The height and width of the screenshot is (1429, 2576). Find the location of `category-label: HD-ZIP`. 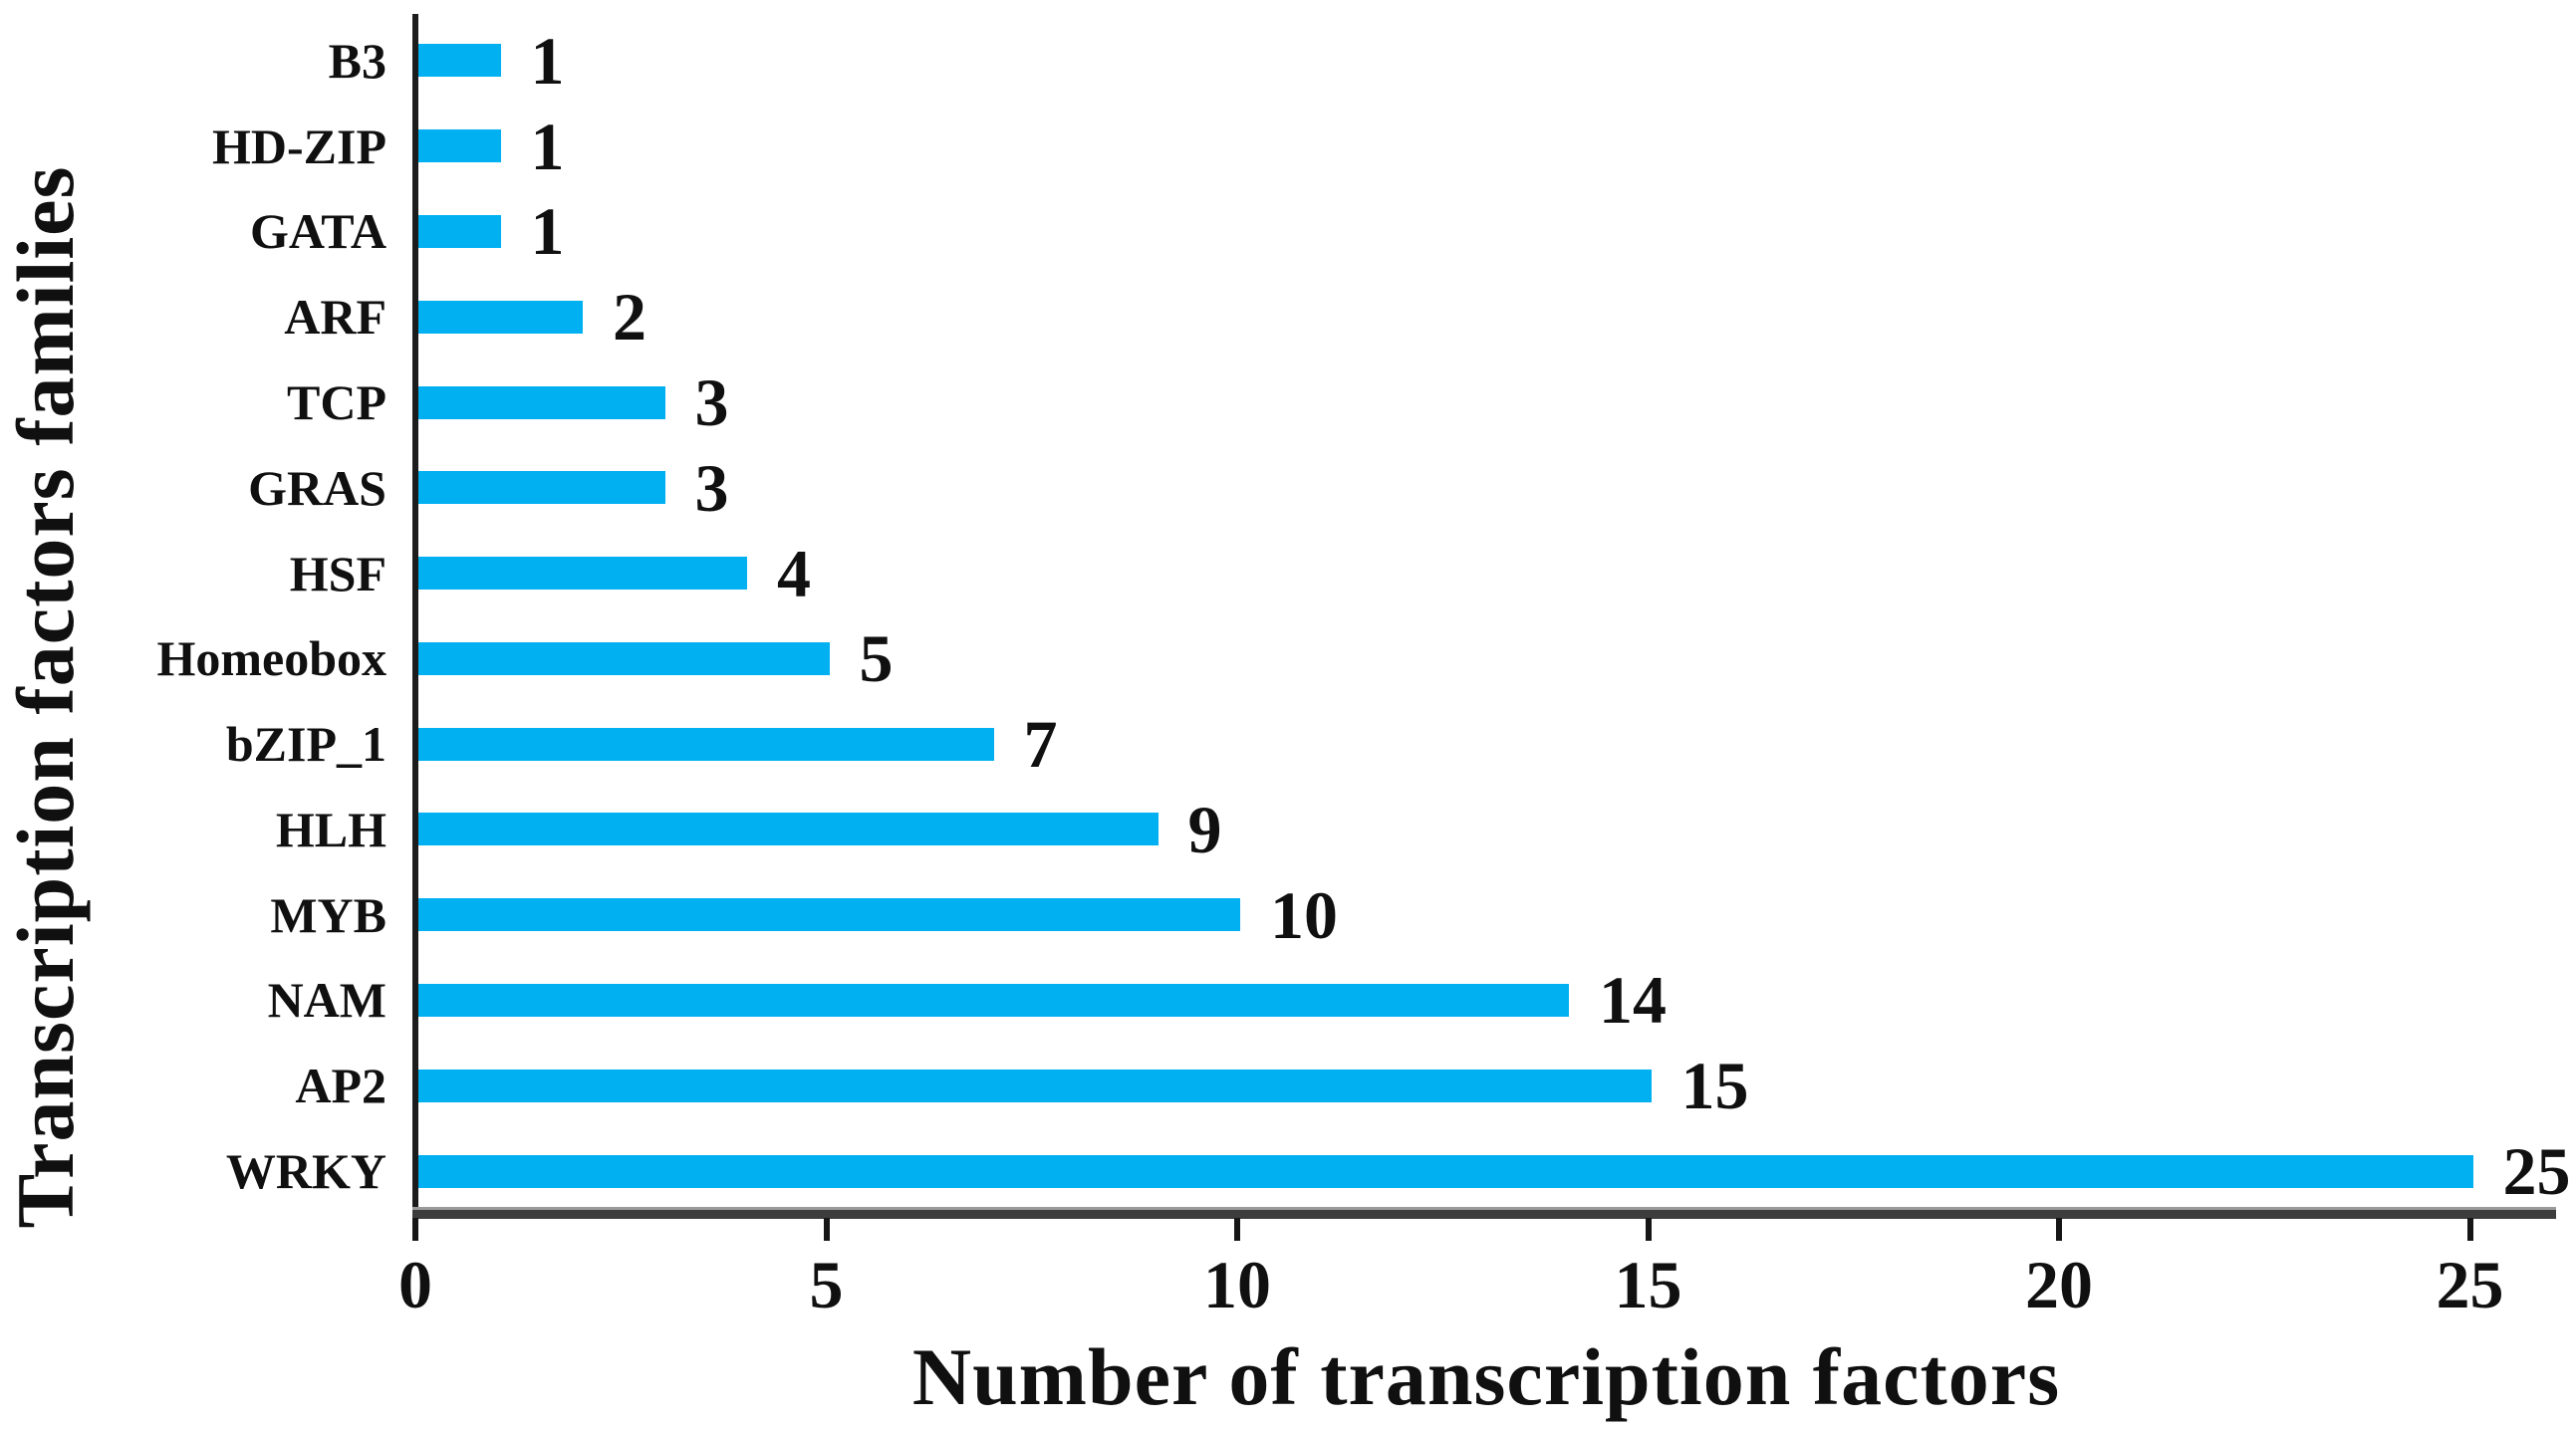

category-label: HD-ZIP is located at coordinates (299, 146).